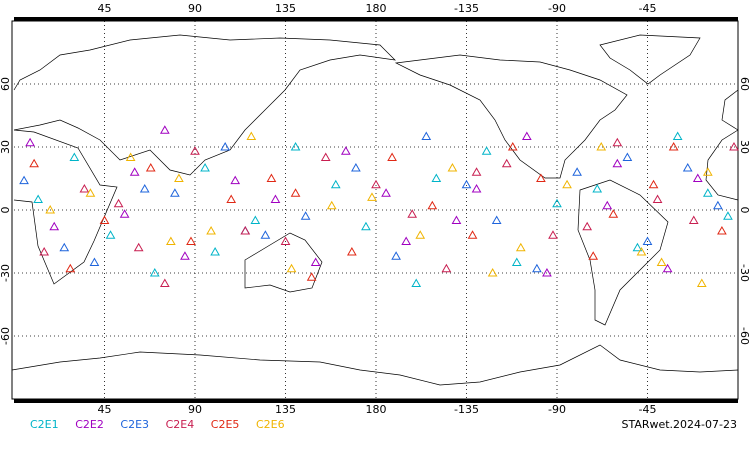  What do you see at coordinates (6, 273) in the screenshot?
I see `y-tick-label: -30` at bounding box center [6, 273].